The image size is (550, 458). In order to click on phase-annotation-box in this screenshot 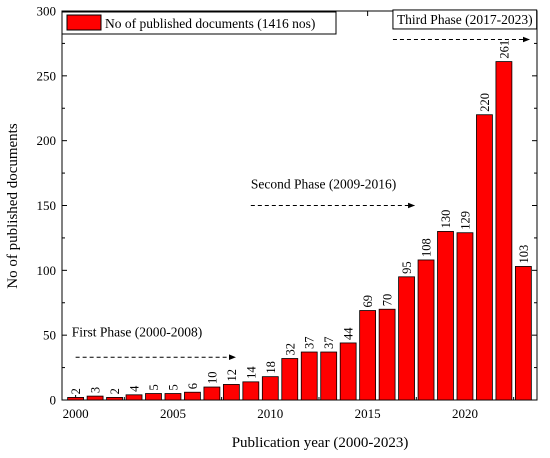, I will do `click(465, 19)`.